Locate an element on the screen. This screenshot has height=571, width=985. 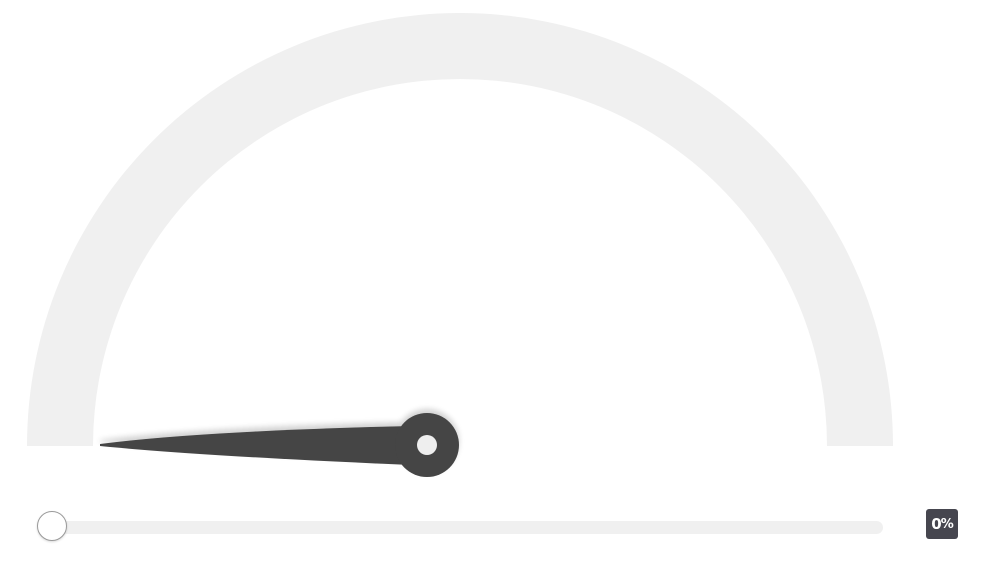
needle-blade is located at coordinates (255, 445).